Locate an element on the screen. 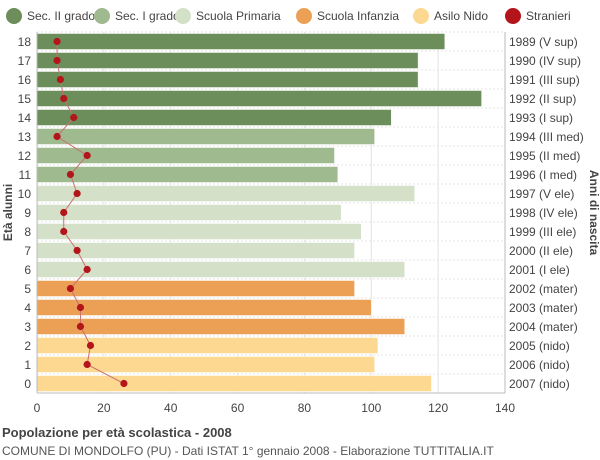 The image size is (600, 460). x-tick-label: 140 is located at coordinates (505, 408).